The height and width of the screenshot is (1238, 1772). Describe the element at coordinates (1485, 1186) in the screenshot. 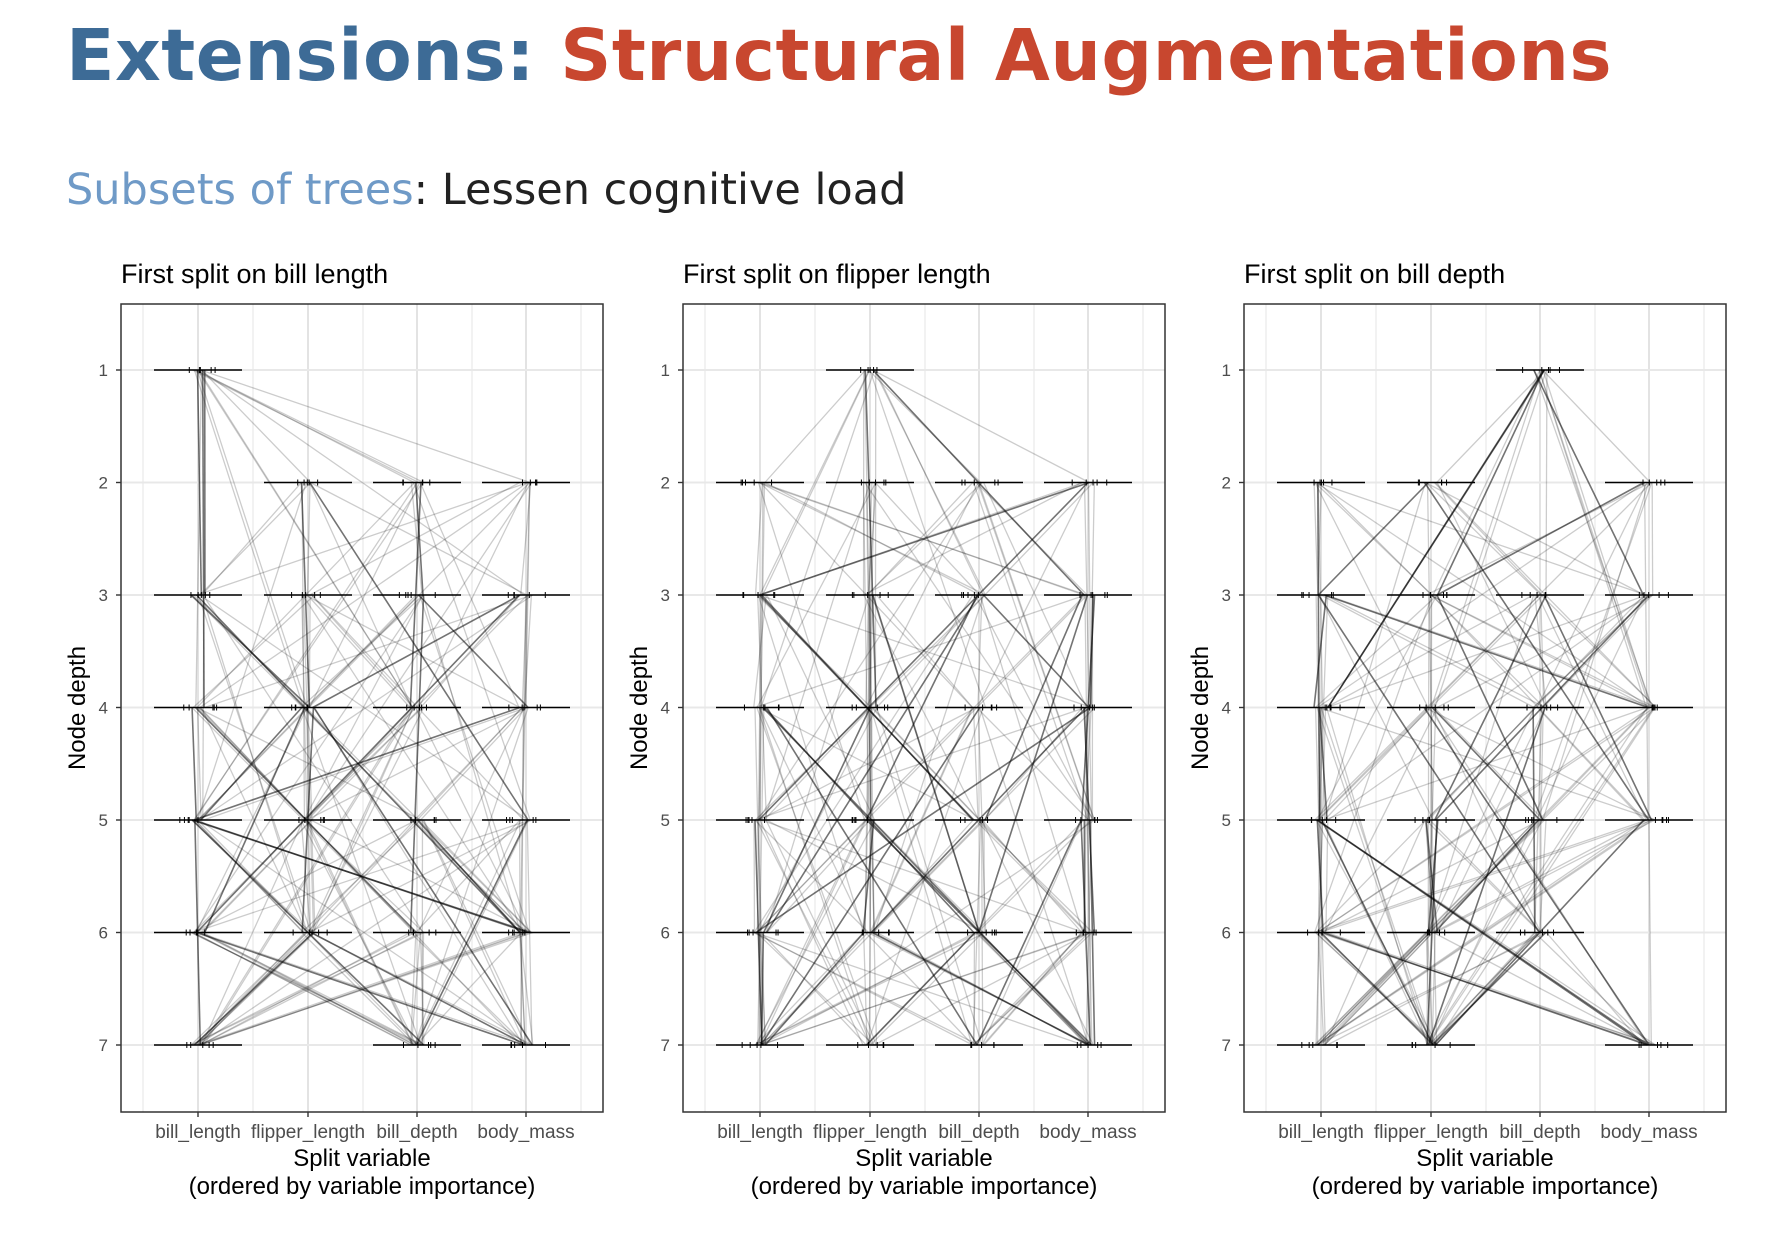

I see `x-axis-sublabel: (ordered by variable importance)` at that location.